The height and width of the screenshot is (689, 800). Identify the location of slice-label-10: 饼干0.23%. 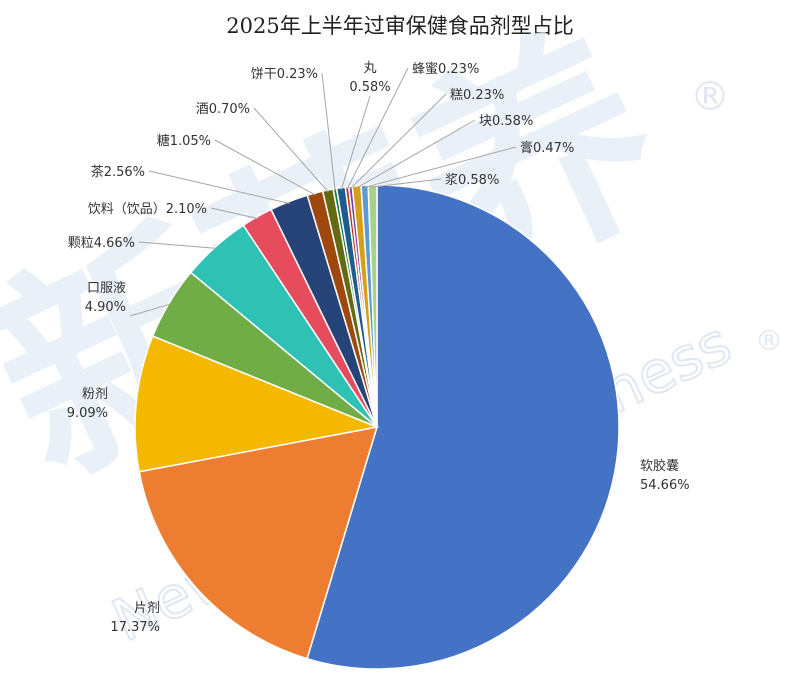
(284, 74).